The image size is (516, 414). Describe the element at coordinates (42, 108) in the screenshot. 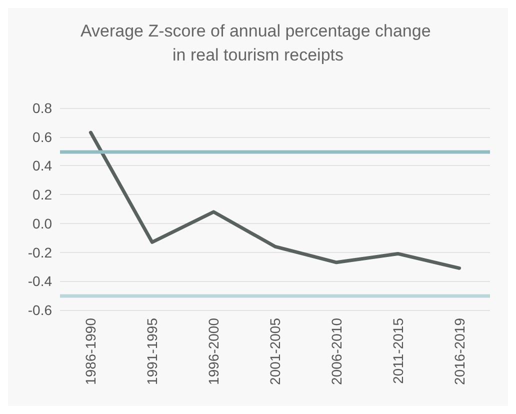

I see `y-tick-label: 0.8` at that location.